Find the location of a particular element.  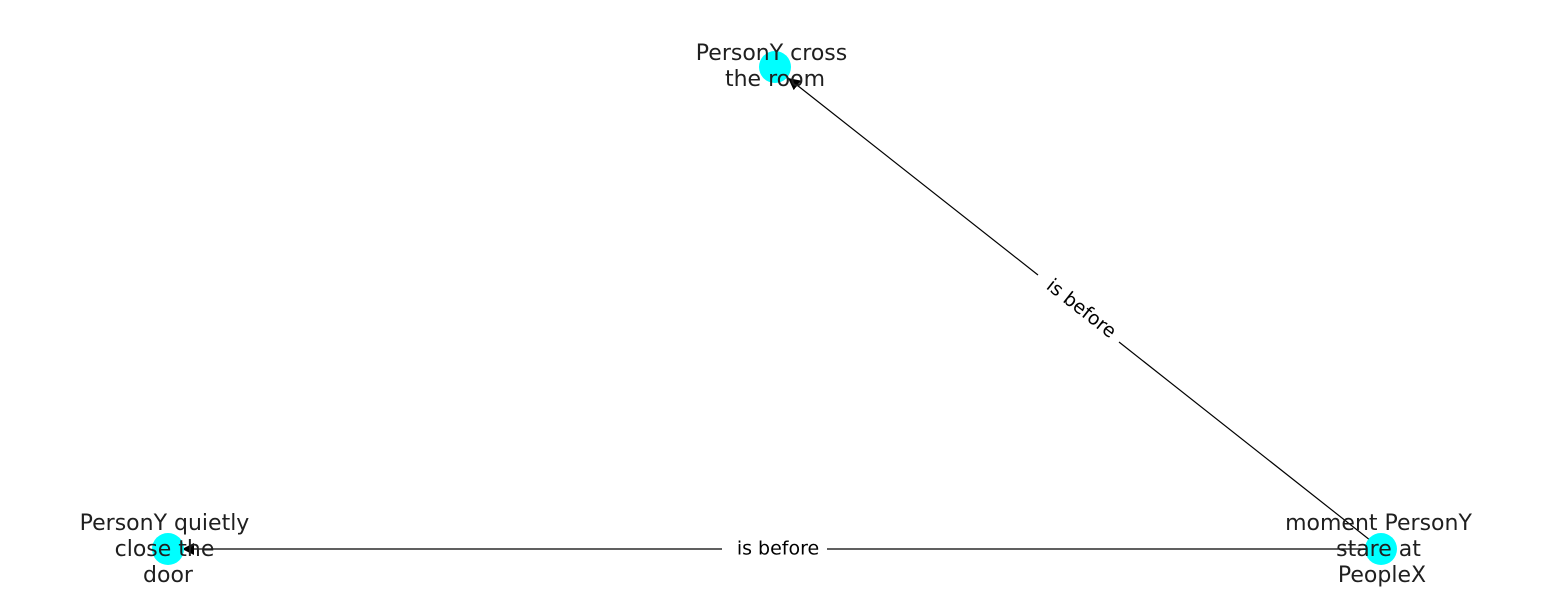

node-cross-the-room: PersonY cross the room is located at coordinates (775, 66).